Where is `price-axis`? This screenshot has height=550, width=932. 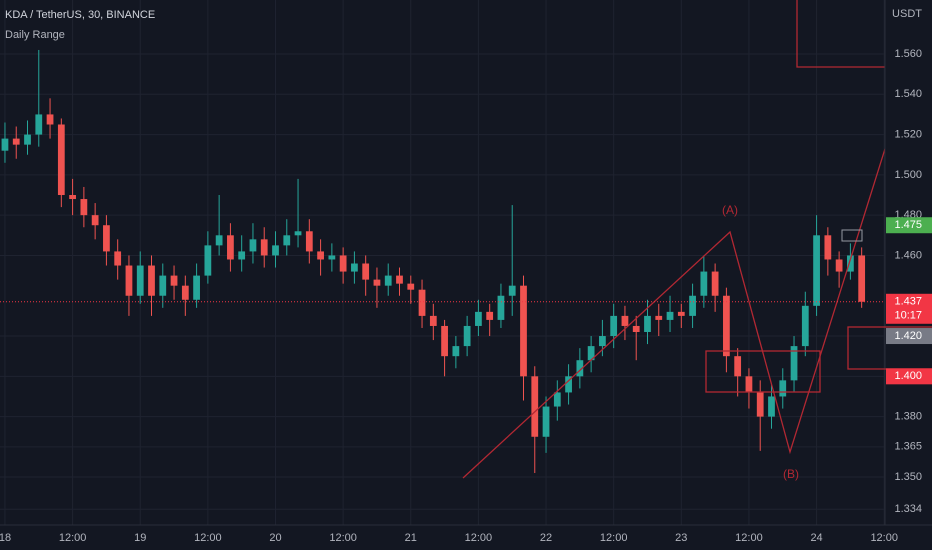
price-axis is located at coordinates (908, 275).